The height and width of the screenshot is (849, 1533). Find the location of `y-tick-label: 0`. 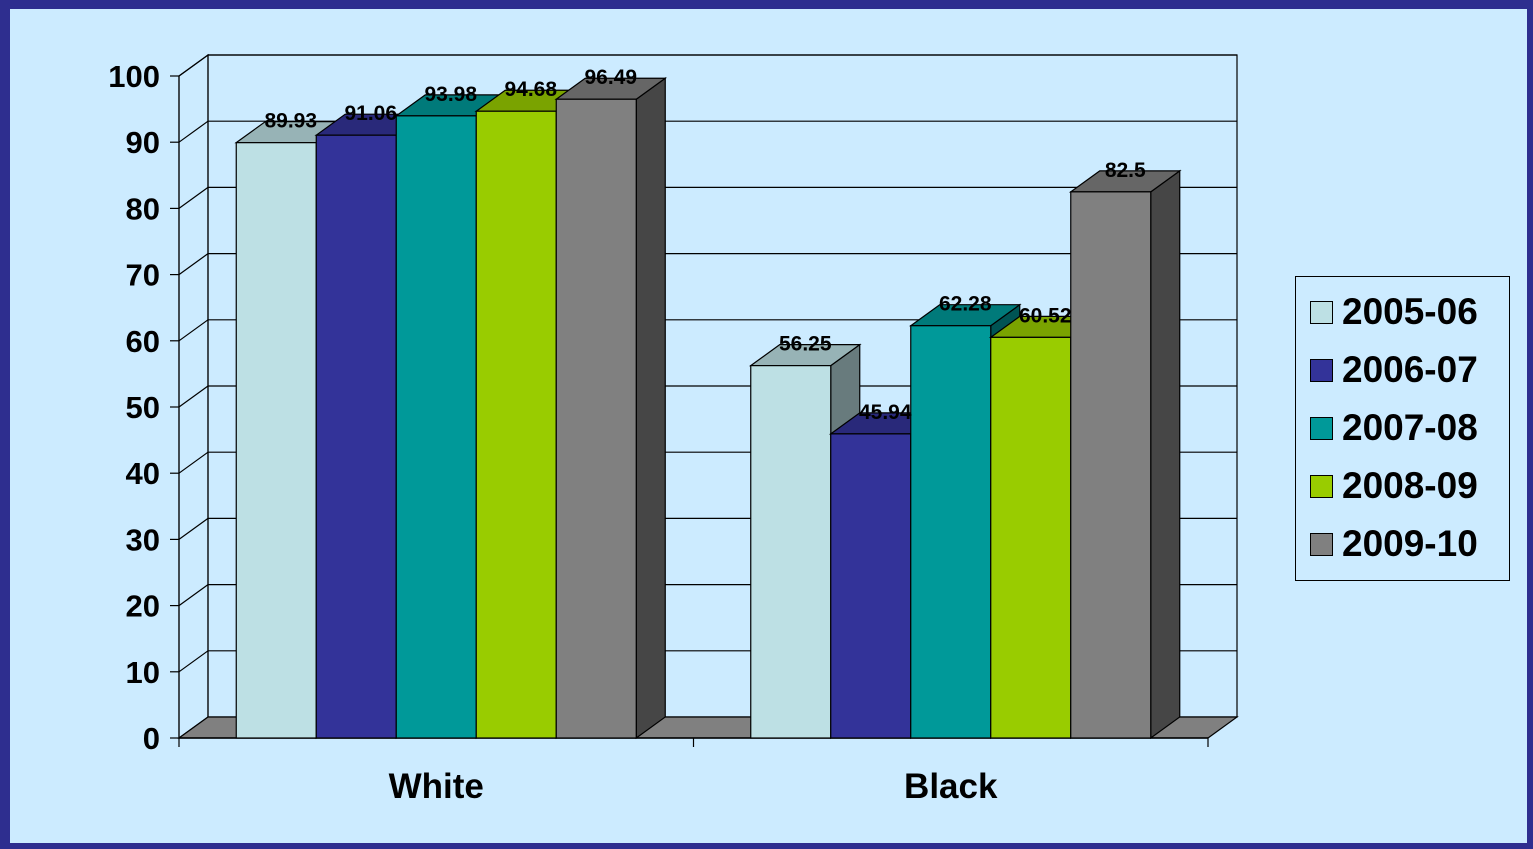

y-tick-label: 0 is located at coordinates (151, 738).